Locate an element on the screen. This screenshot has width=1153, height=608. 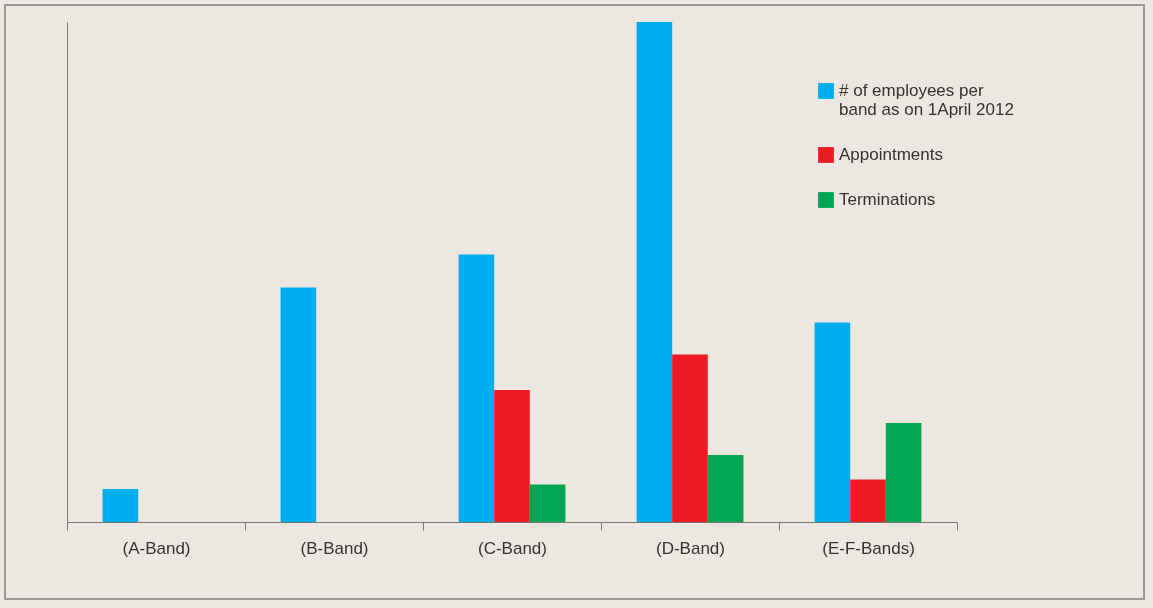
x-tick-label: (C-Band) is located at coordinates (512, 548).